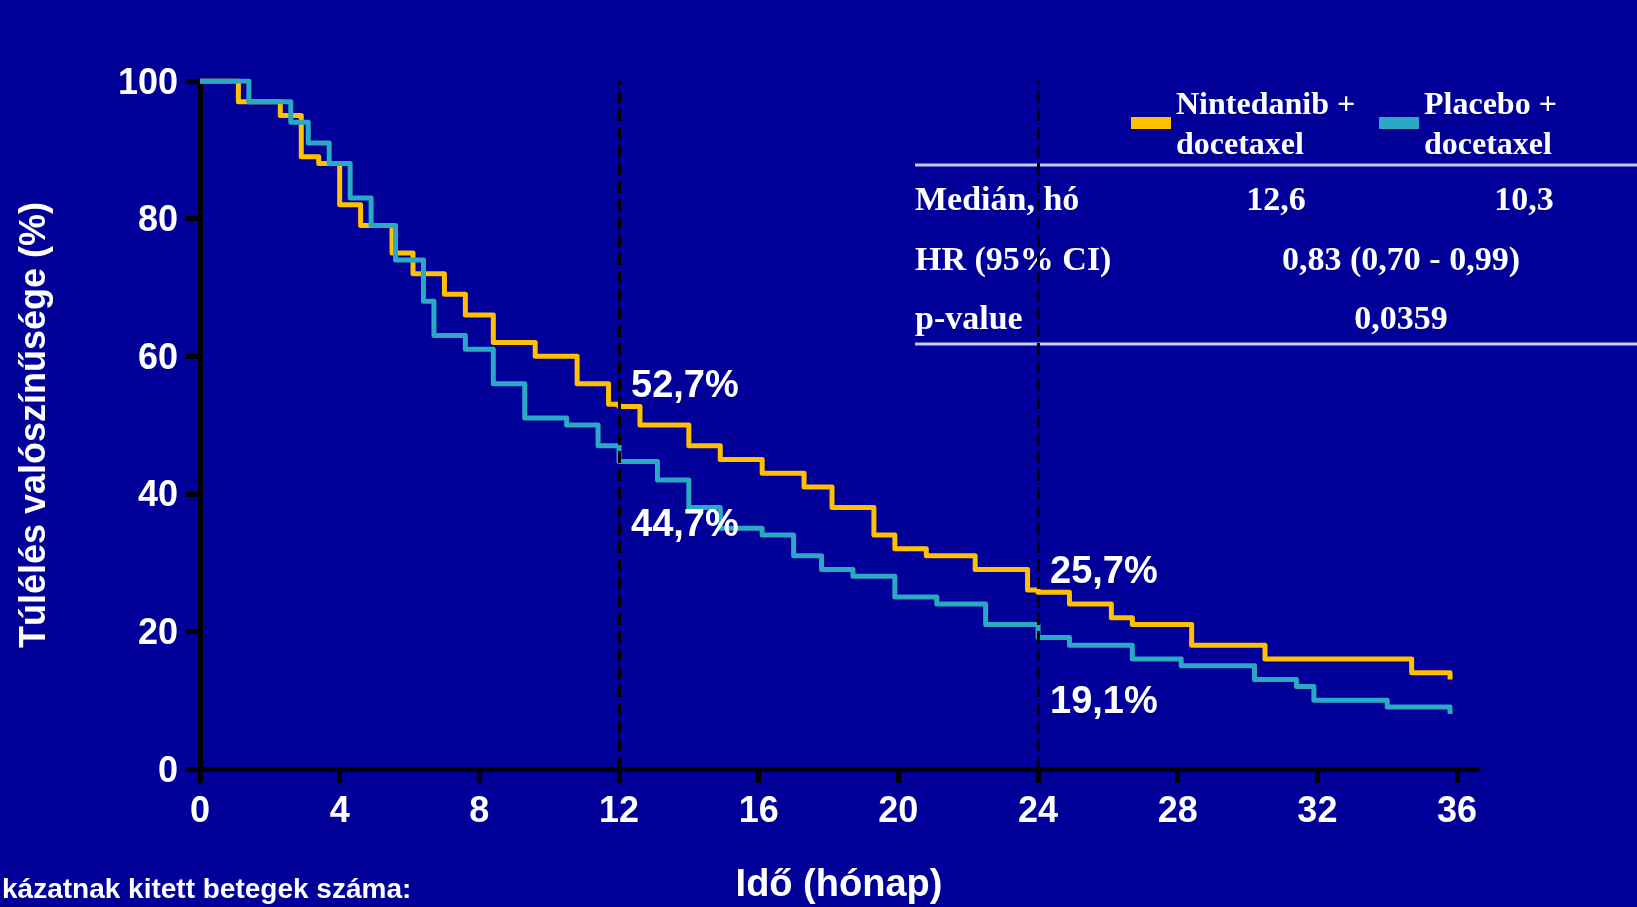 The height and width of the screenshot is (907, 1637). I want to click on x-tick-label: 8, so click(479, 809).